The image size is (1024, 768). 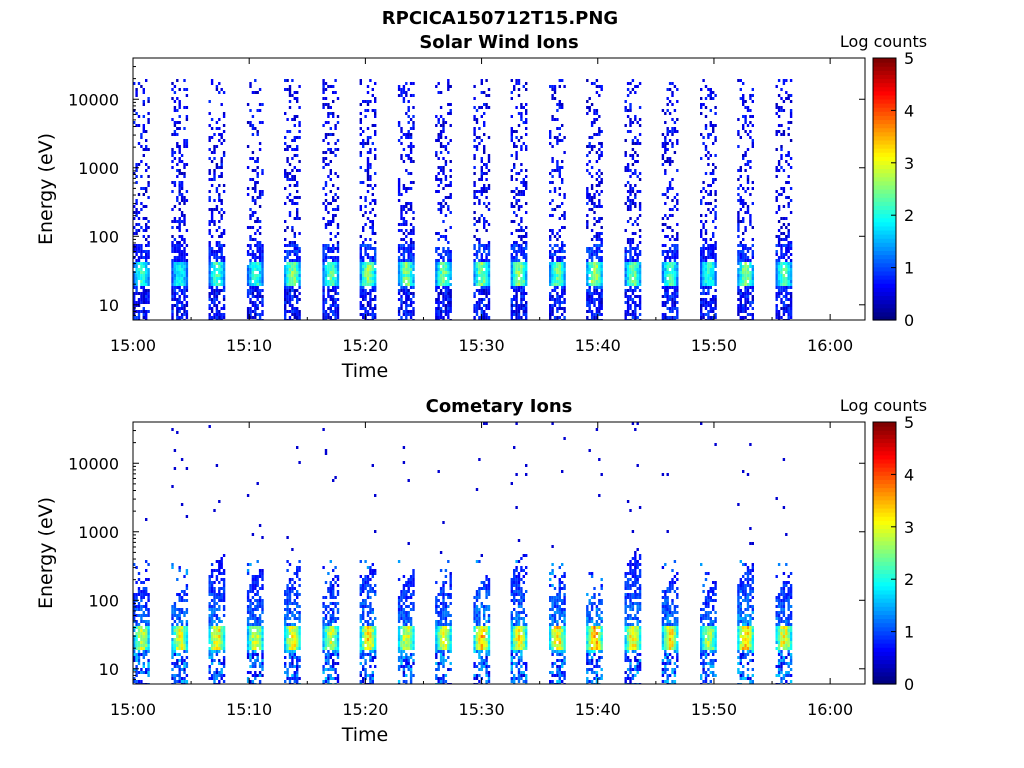 What do you see at coordinates (93, 99) in the screenshot?
I see `sw-y-tick-label: 10000` at bounding box center [93, 99].